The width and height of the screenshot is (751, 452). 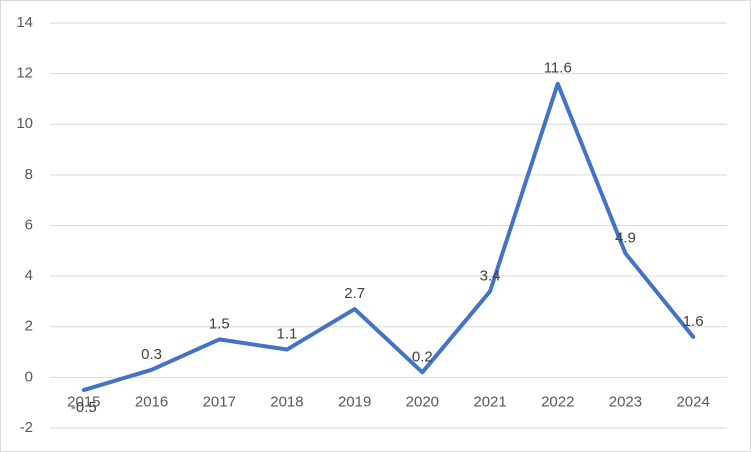 I want to click on x-tick-label: 2018, so click(x=286, y=401).